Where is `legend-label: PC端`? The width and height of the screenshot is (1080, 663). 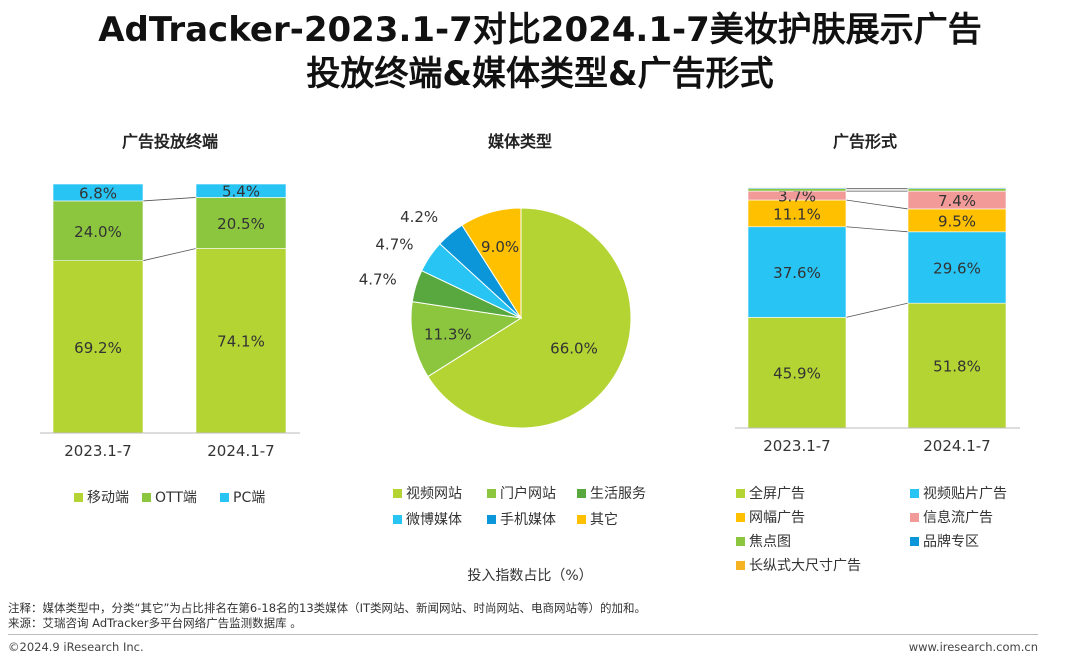
legend-label: PC端 is located at coordinates (249, 498).